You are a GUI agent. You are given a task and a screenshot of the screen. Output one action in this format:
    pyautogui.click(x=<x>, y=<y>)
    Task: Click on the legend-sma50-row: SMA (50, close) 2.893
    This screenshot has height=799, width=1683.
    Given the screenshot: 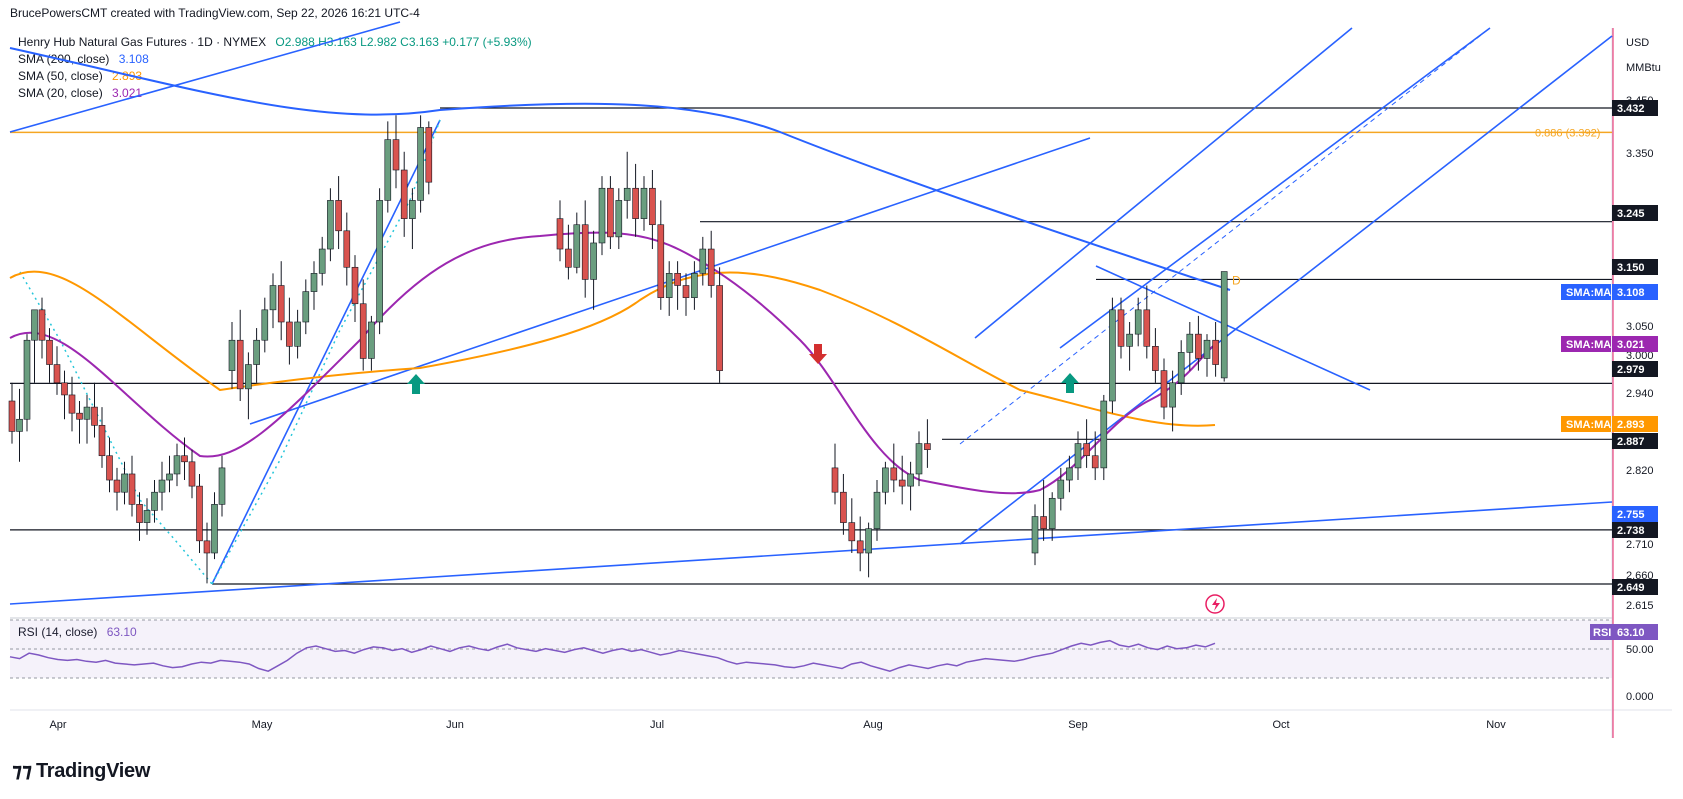 What is the action you would take?
    pyautogui.click(x=275, y=76)
    